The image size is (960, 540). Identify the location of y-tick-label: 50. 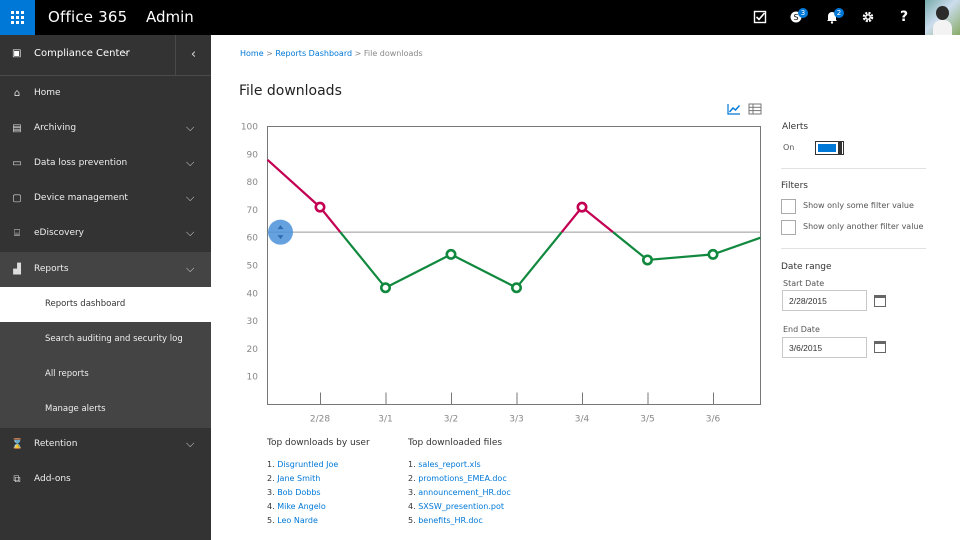
(253, 267).